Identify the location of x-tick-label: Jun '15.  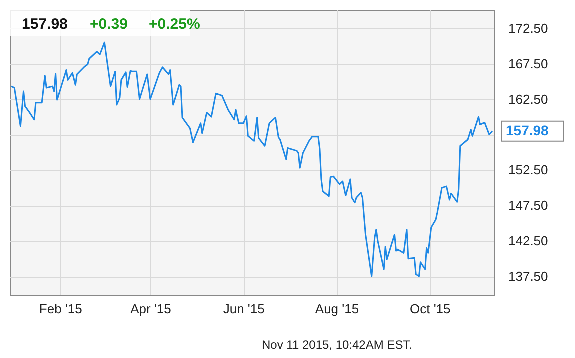
(244, 309).